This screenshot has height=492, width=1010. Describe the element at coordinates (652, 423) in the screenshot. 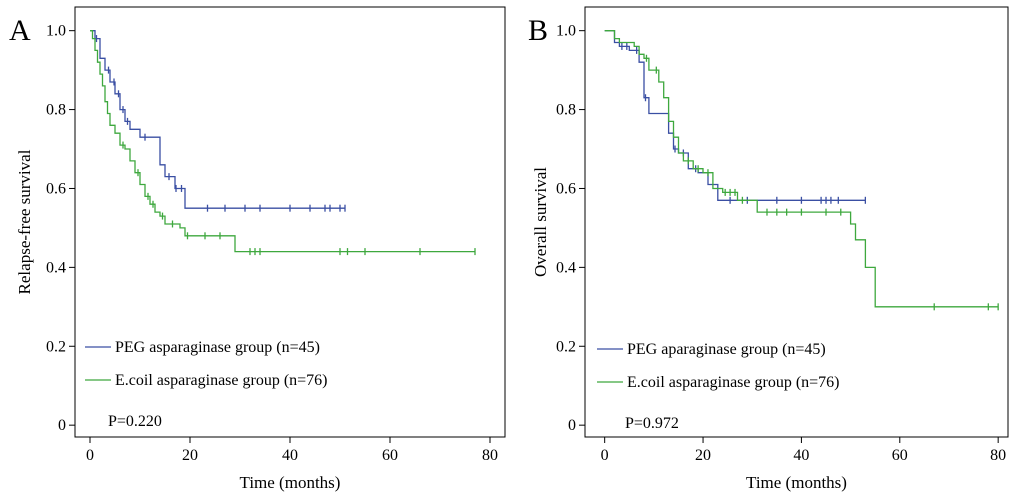

I see `p-value-annotation: P=0.972` at that location.